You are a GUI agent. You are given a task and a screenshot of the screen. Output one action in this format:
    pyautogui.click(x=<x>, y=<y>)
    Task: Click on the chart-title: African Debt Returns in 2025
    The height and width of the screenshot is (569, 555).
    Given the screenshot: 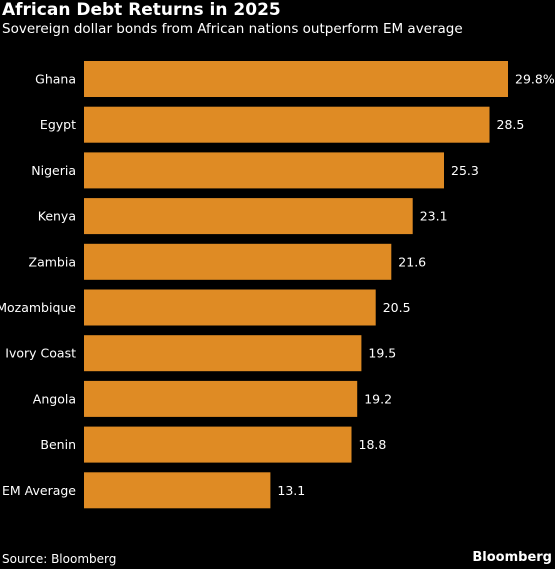 What is the action you would take?
    pyautogui.click(x=141, y=10)
    